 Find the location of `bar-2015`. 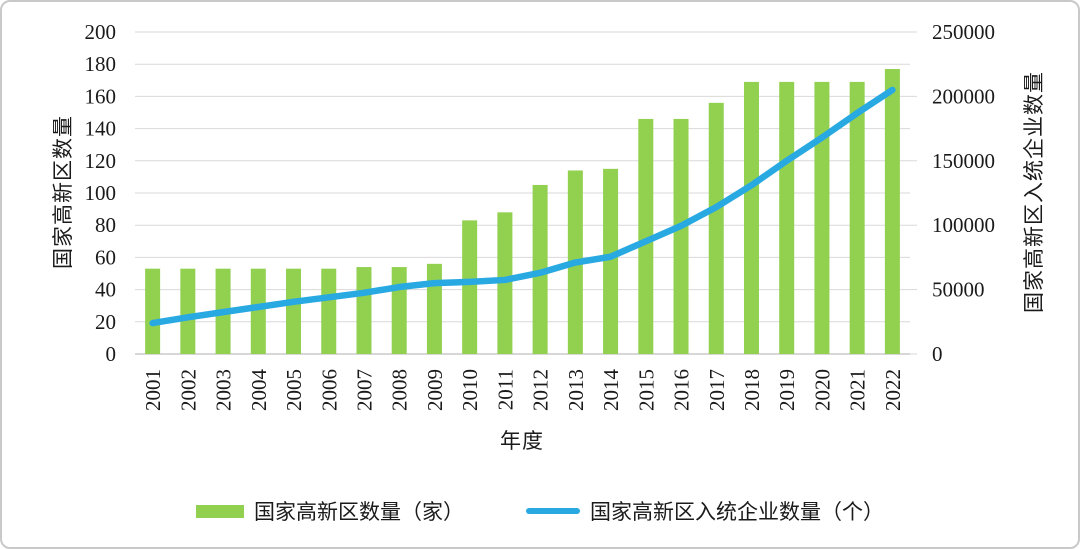

bar-2015 is located at coordinates (646, 236).